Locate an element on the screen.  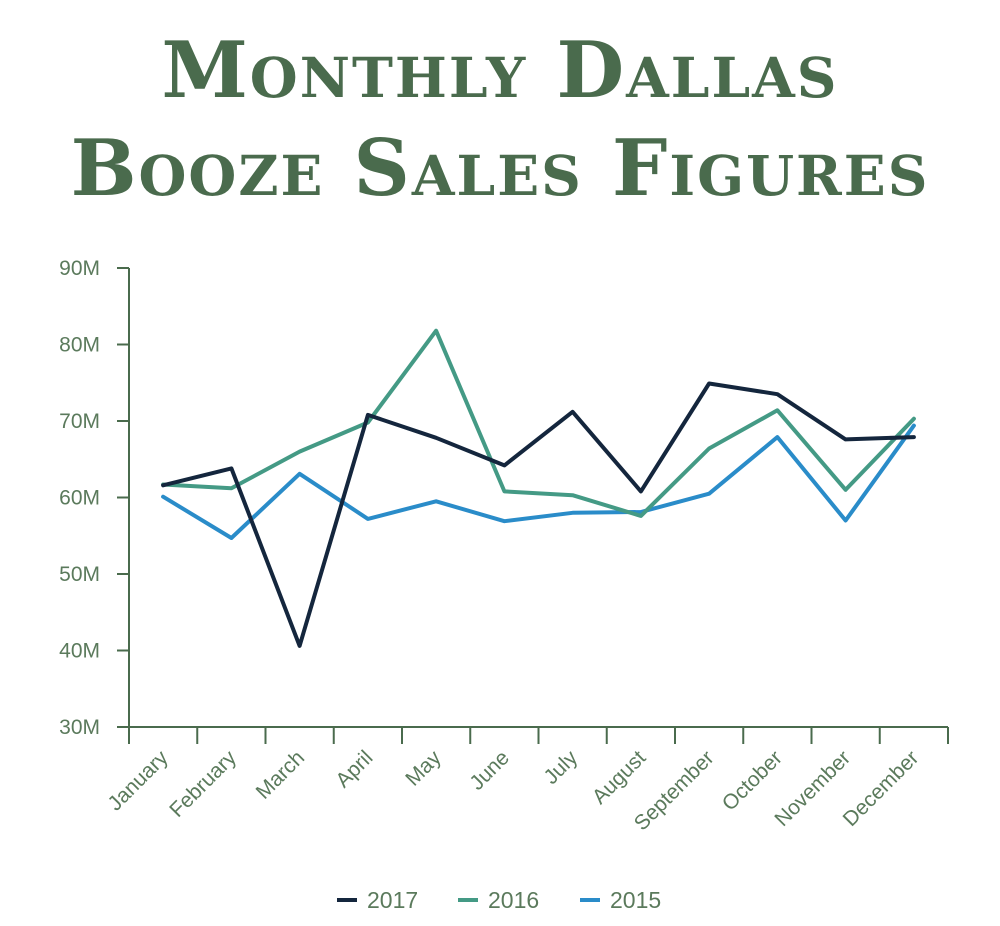
chart-title-line1: Monthly Dallas is located at coordinates (500, 70).